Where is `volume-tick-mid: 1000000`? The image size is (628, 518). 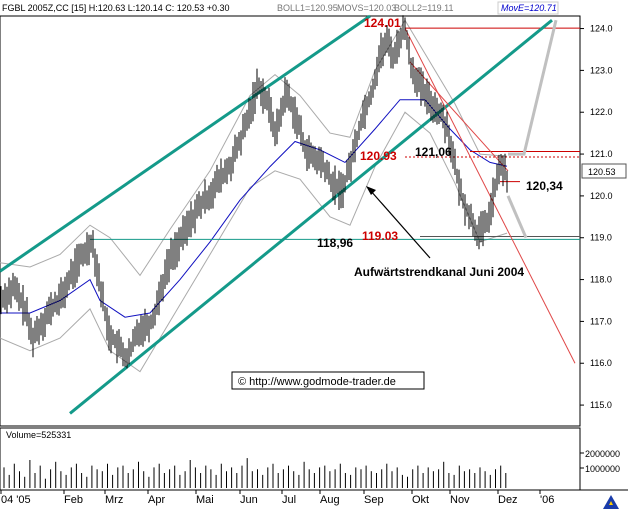
volume-tick-mid: 1000000 is located at coordinates (602, 469).